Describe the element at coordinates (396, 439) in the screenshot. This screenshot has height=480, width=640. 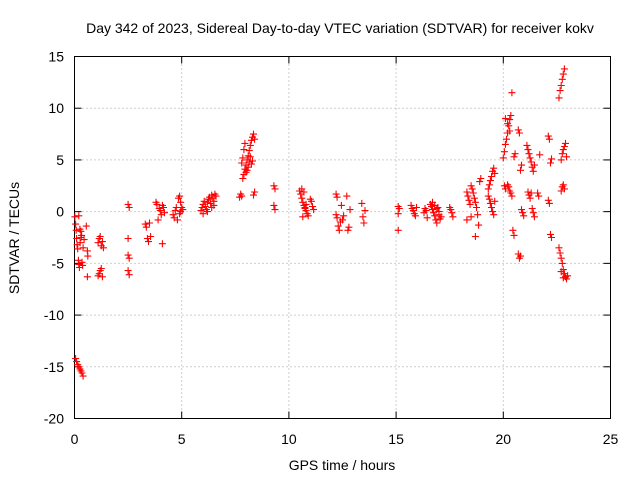
I see `x-tick-label: 15` at that location.